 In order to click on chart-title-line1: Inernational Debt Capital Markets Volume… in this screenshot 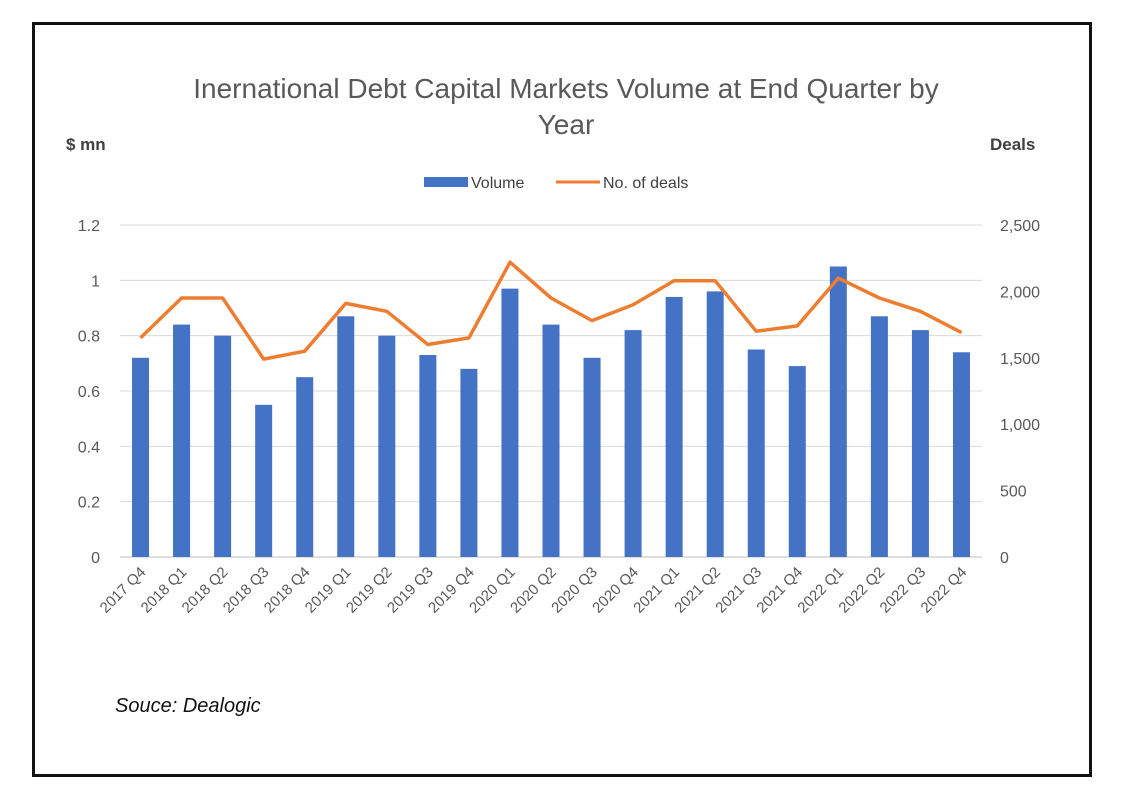, I will do `click(566, 88)`.